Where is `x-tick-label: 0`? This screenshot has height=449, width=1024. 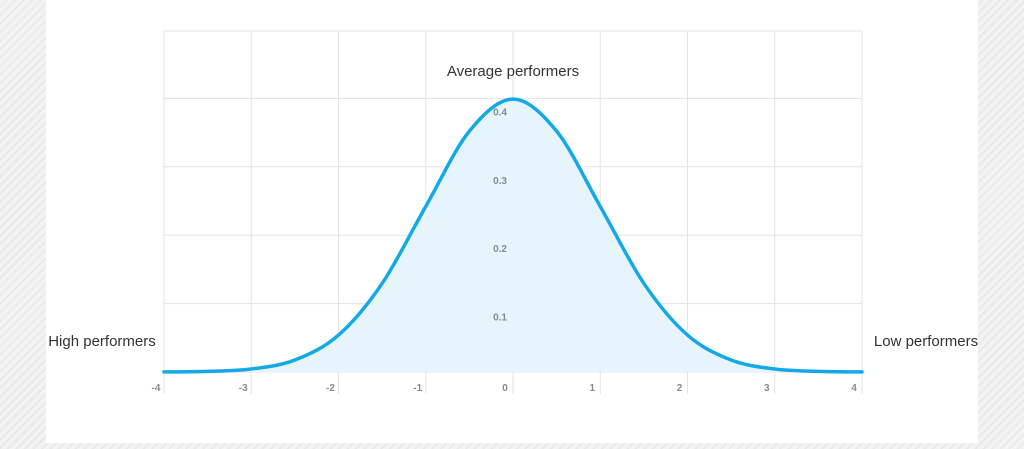
x-tick-label: 0 is located at coordinates (505, 388).